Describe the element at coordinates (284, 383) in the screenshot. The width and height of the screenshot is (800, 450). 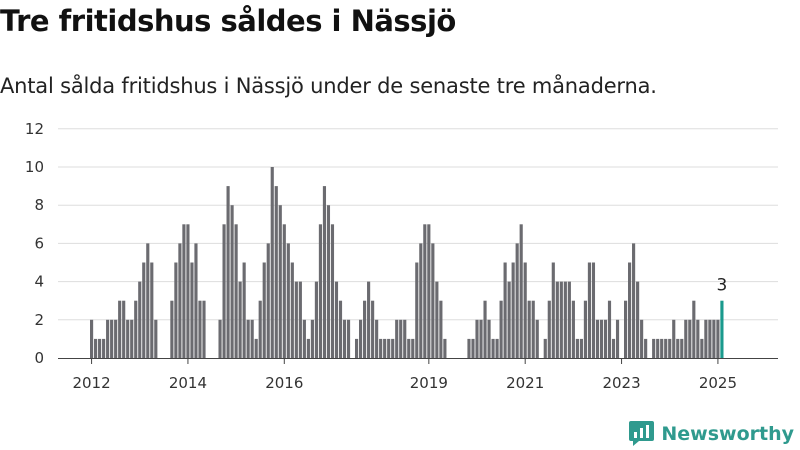
I see `x-tick-label: 2016` at that location.